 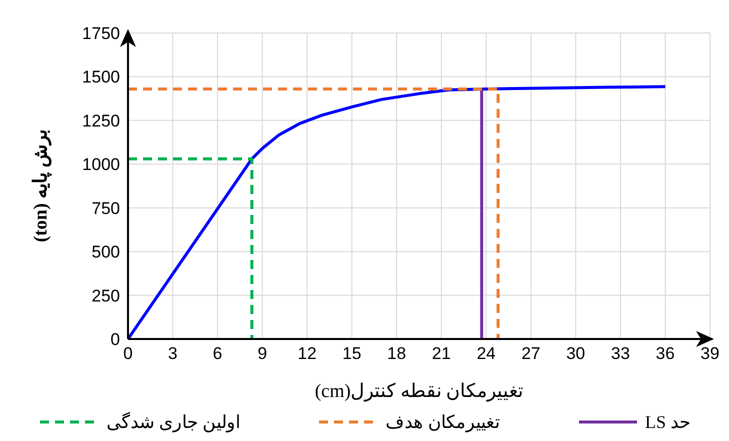 I want to click on x-tick-label: 12, so click(x=307, y=354).